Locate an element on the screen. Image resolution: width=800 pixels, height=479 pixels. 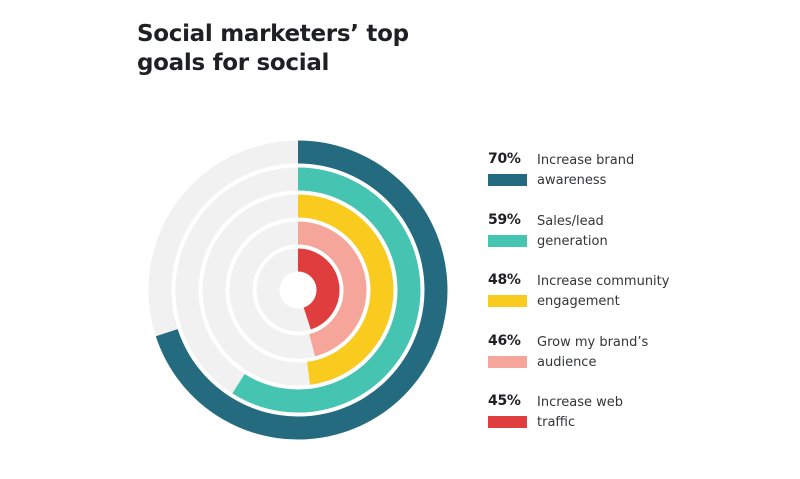
legend-value: 45% is located at coordinates (504, 401).